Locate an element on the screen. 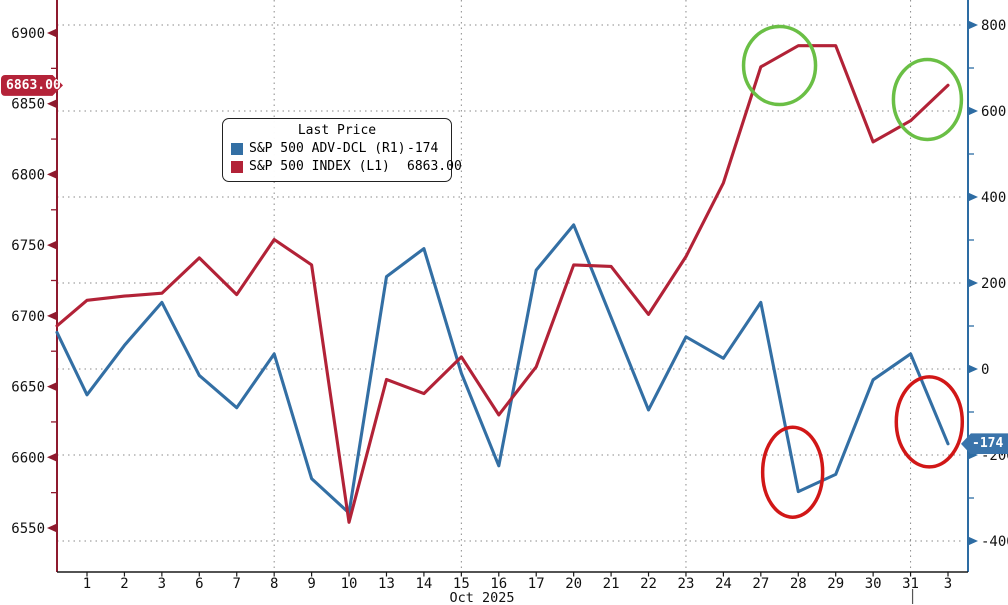  legend-item-adv-dcl: S&P 500 ADV-DCL (R1) -174 is located at coordinates (337, 149).